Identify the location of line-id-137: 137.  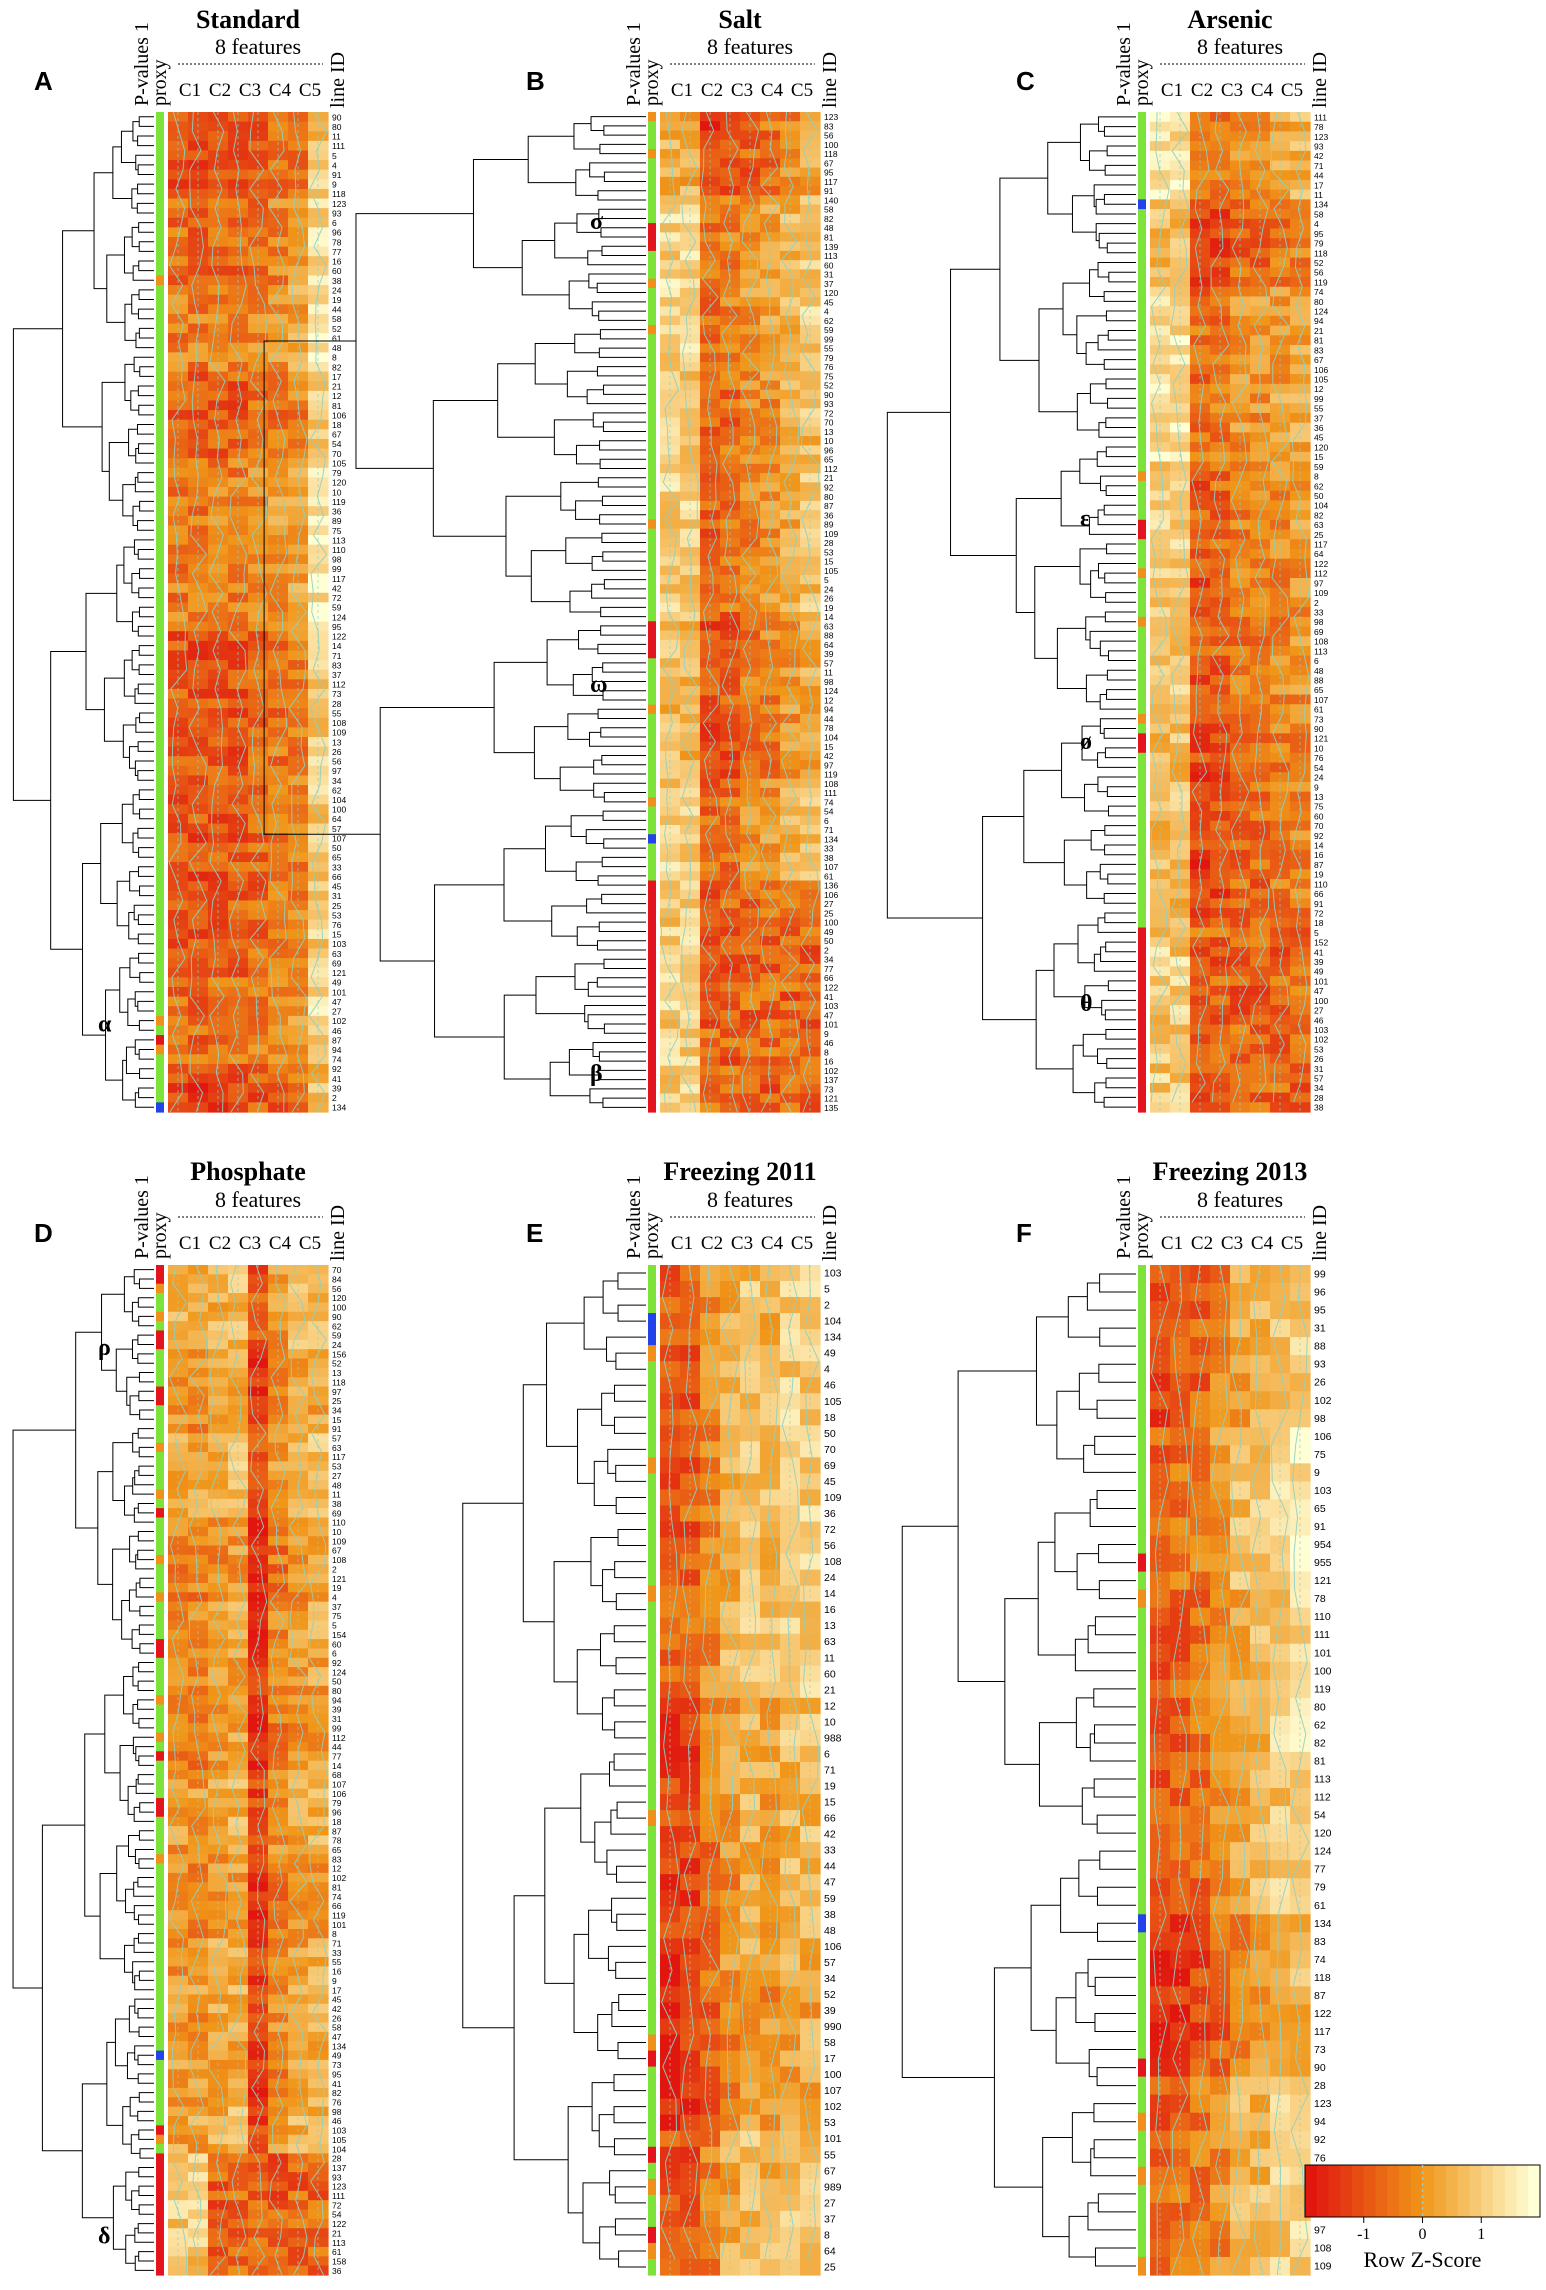
(831, 1080).